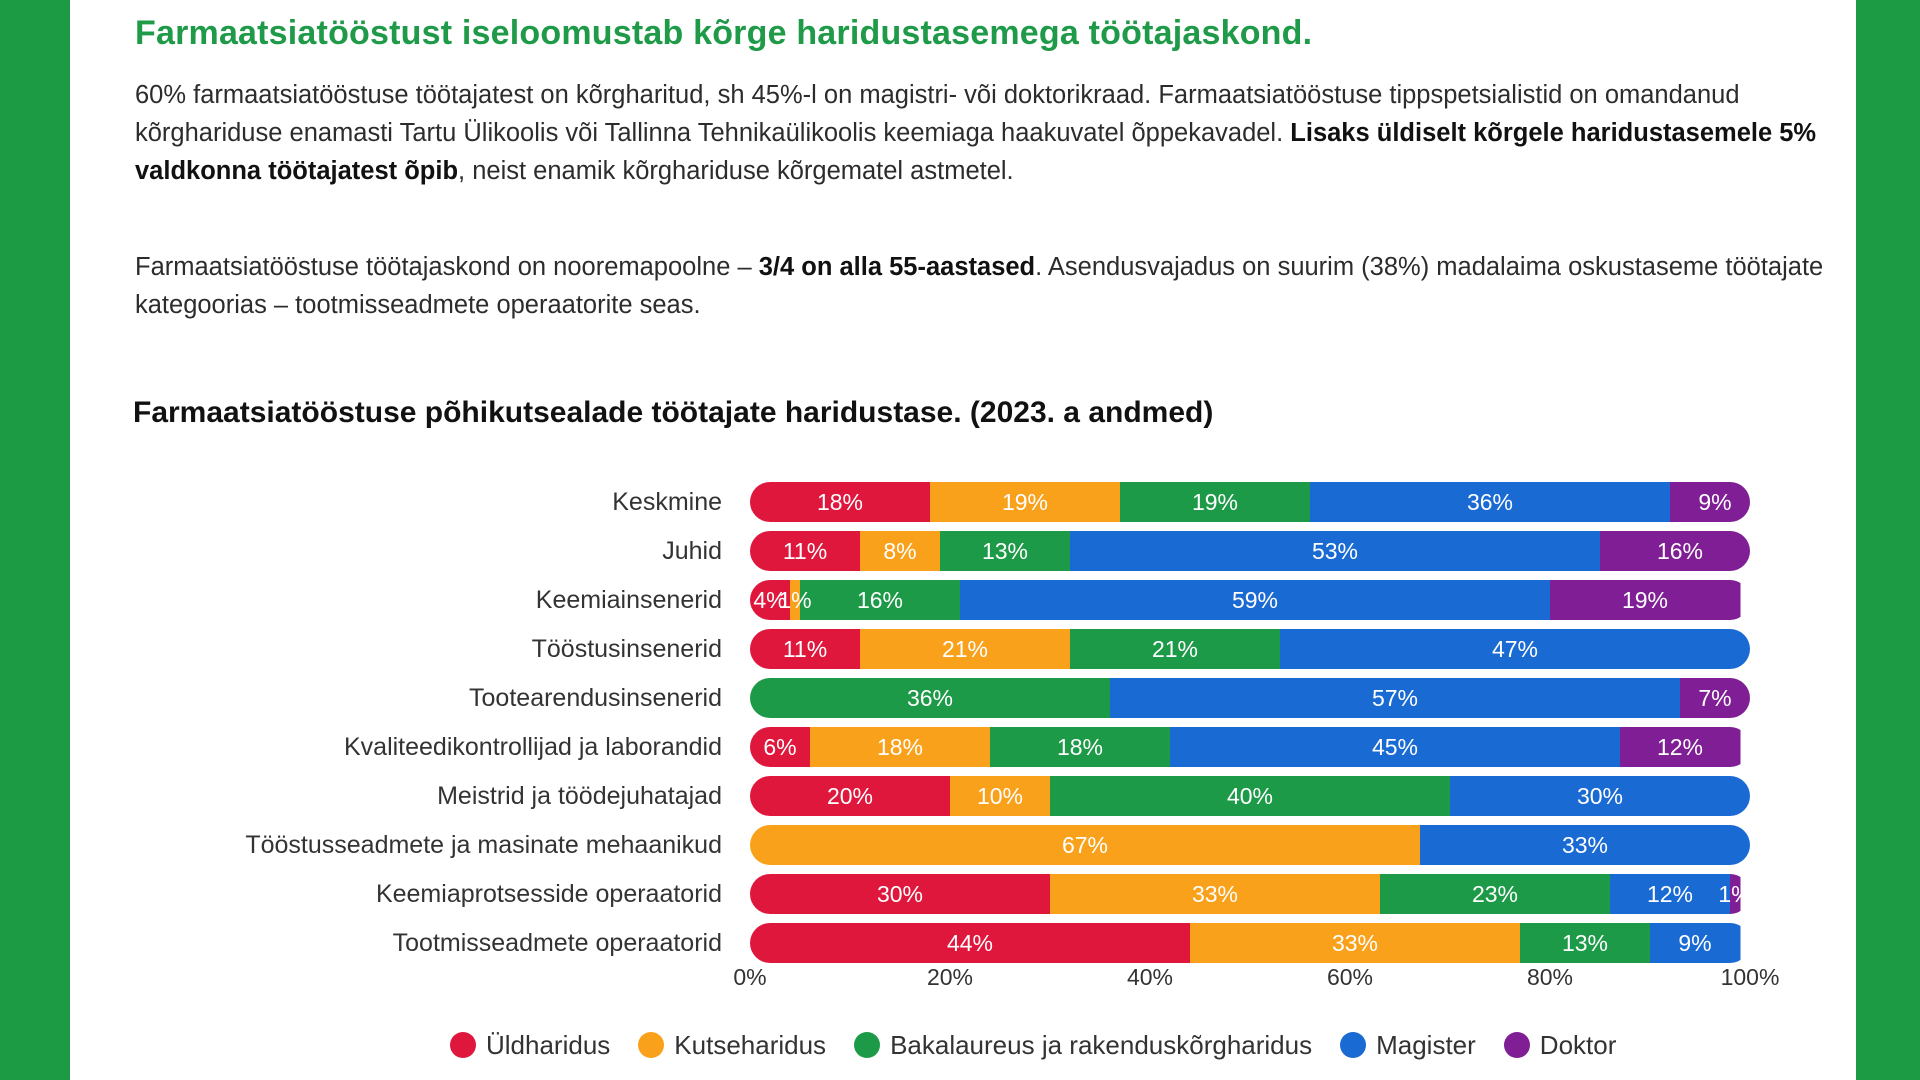 This screenshot has height=1080, width=1920. I want to click on data-label: 6%, so click(779, 747).